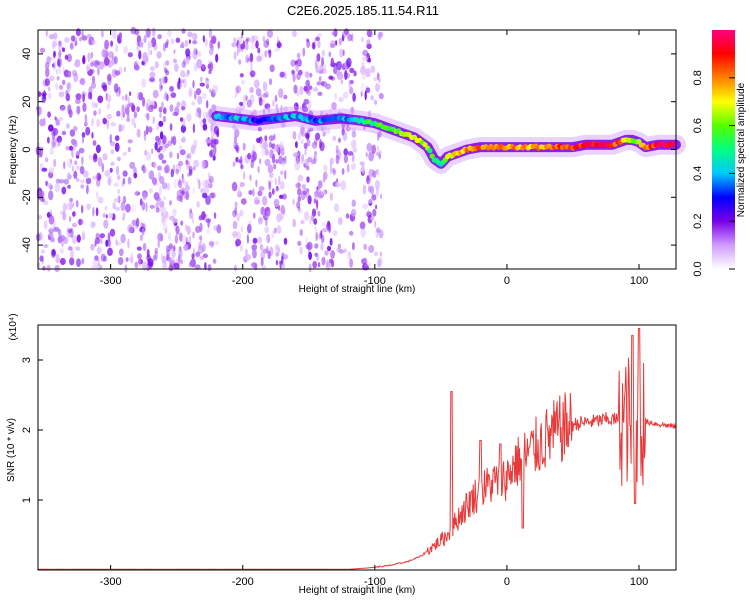 The height and width of the screenshot is (600, 750). I want to click on y-tick-label: 1, so click(27, 500).